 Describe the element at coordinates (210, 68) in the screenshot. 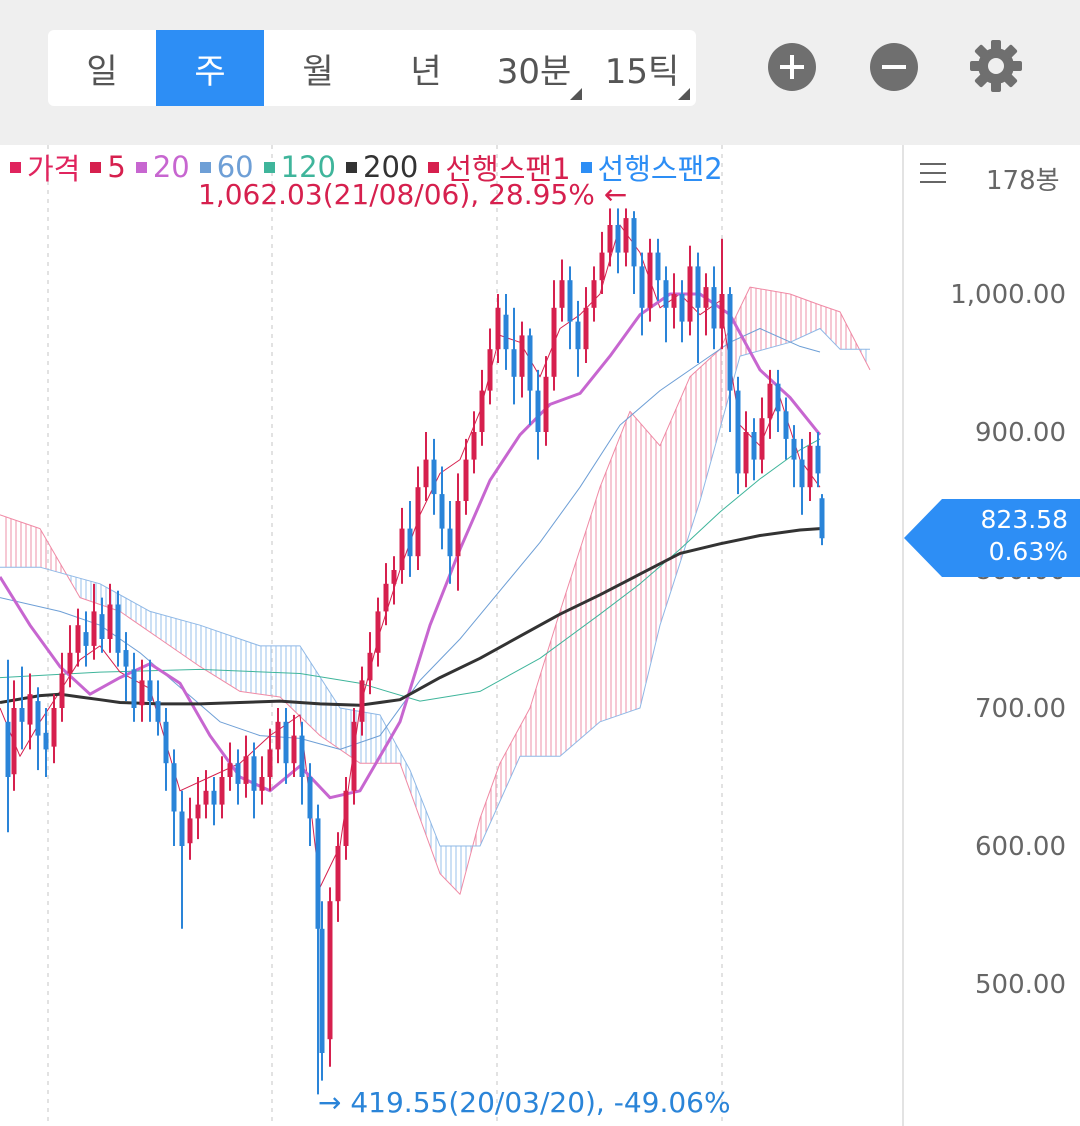

I see `period-week-button: 주` at that location.